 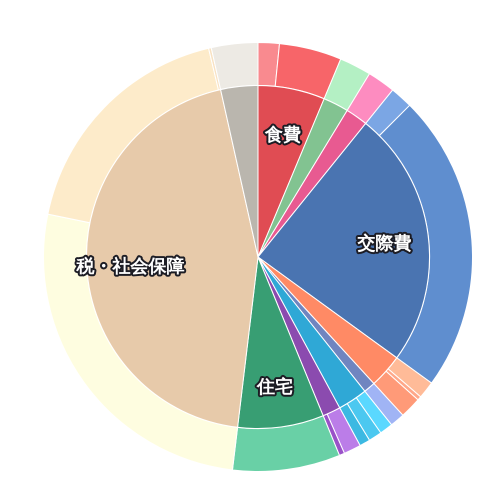 I want to click on slice-label: 交際費, so click(x=384, y=243).